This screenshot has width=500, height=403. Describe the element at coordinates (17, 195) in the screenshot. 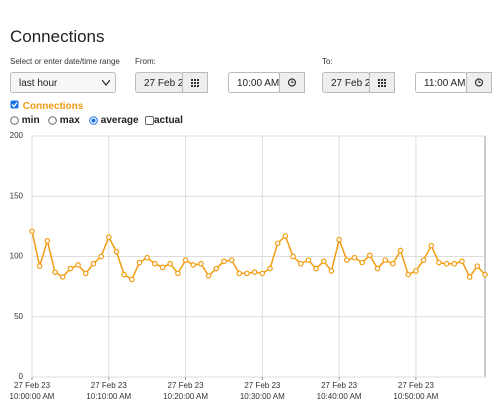

I see `y-tick-label: 150` at that location.